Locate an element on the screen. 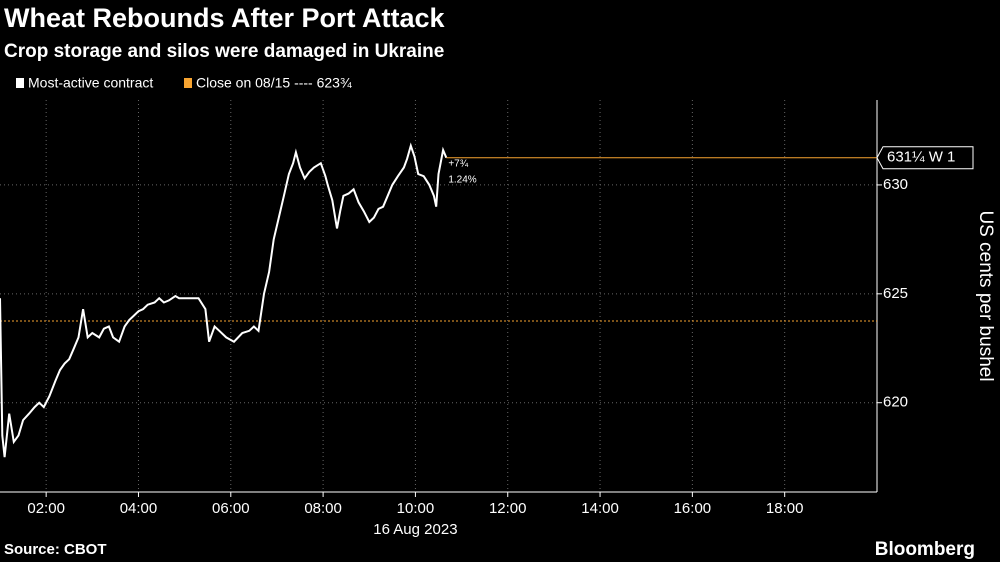 The width and height of the screenshot is (1000, 562). change-label: 1.24% is located at coordinates (462, 179).